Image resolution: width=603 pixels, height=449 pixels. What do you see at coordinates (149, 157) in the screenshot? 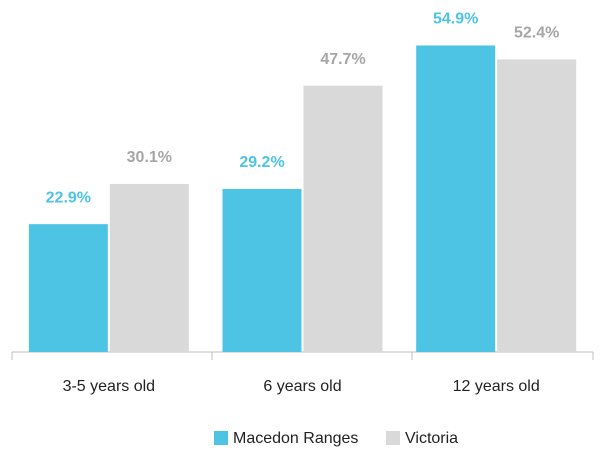
I see `value-label: 30.1%` at bounding box center [149, 157].